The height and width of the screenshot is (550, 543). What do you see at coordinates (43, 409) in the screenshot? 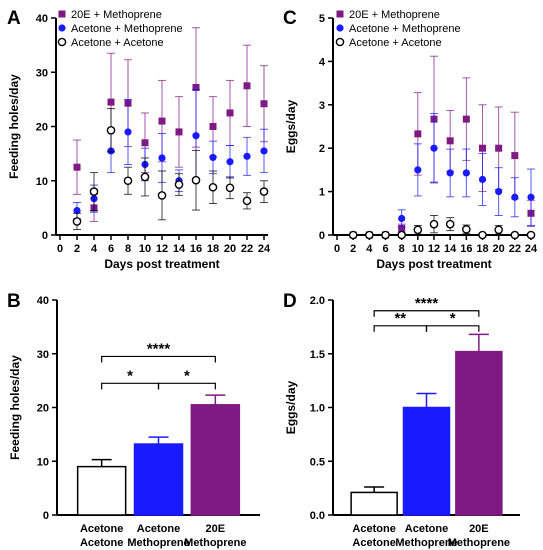
I see `y-tick-label: 20` at bounding box center [43, 409].